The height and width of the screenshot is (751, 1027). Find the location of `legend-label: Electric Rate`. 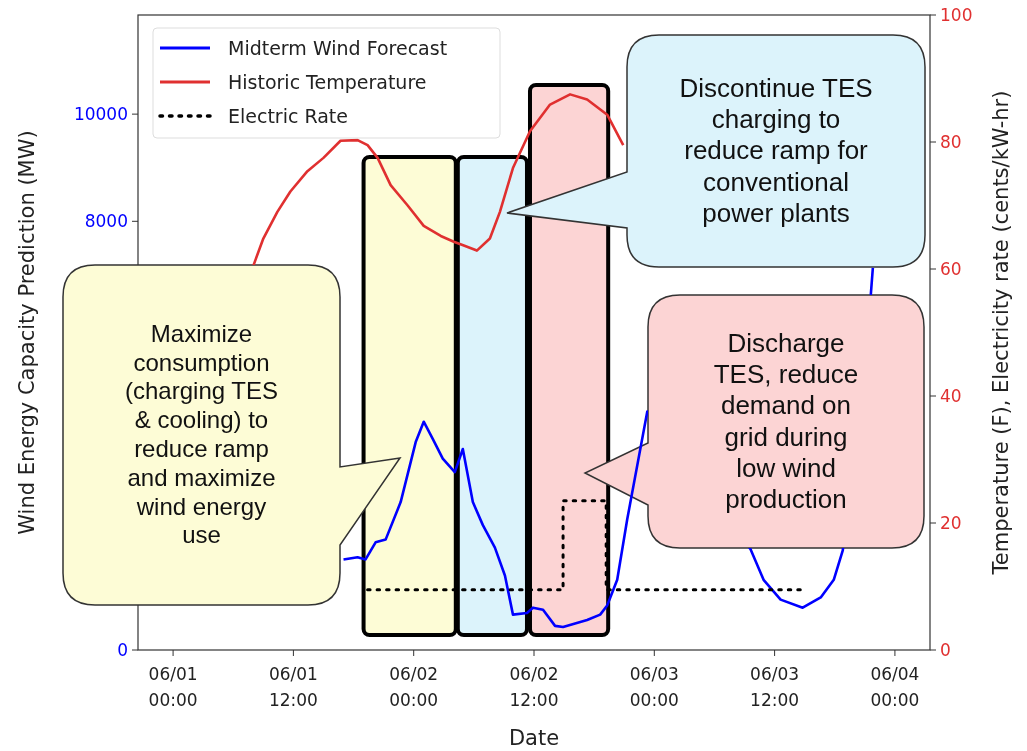

legend-label: Electric Rate is located at coordinates (288, 116).